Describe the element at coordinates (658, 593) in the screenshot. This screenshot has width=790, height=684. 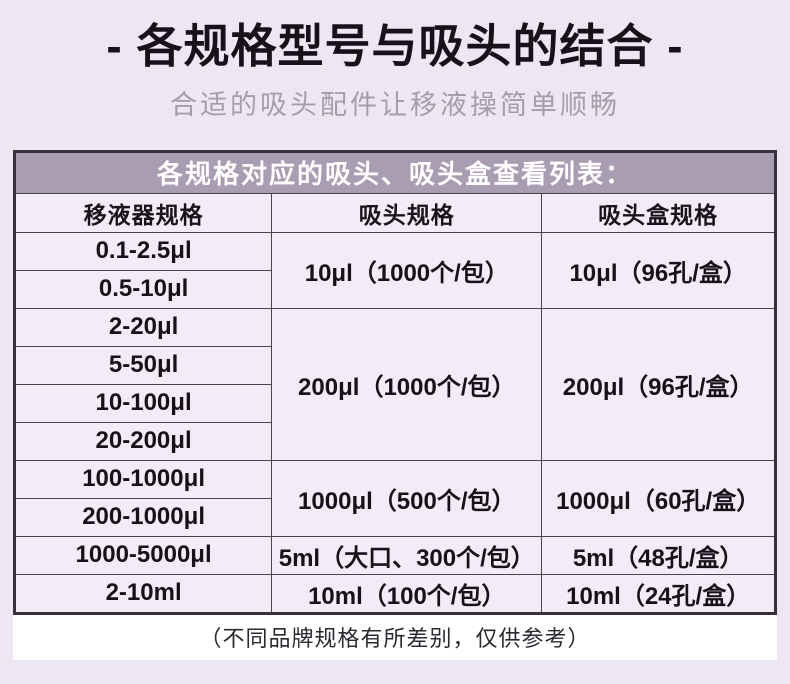
I see `tip-box-spec-cell: 10ml（24孔/盒）` at that location.